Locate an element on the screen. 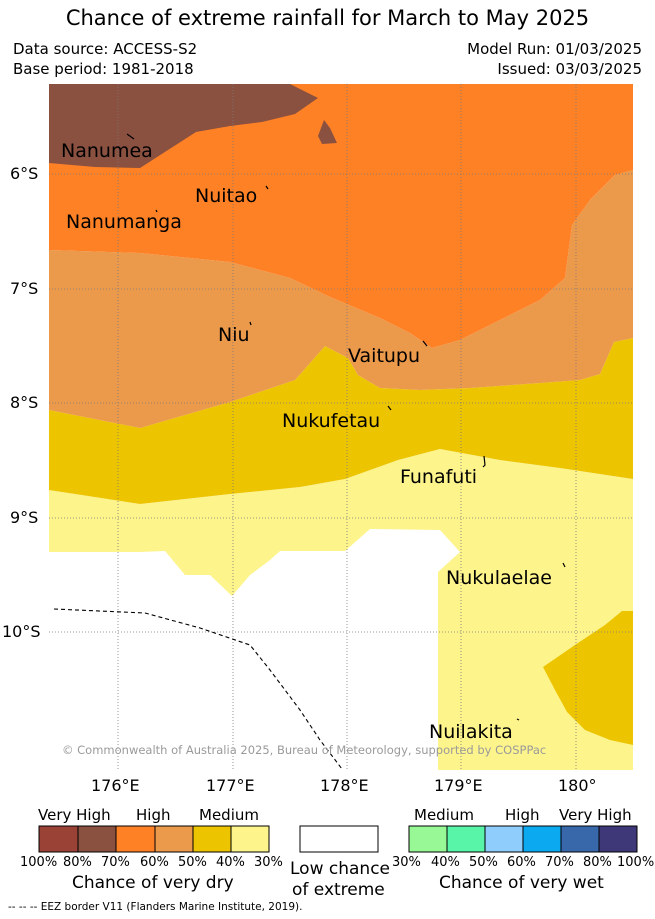 The height and width of the screenshot is (919, 655). island-mark-nukulaelae is located at coordinates (564, 565).